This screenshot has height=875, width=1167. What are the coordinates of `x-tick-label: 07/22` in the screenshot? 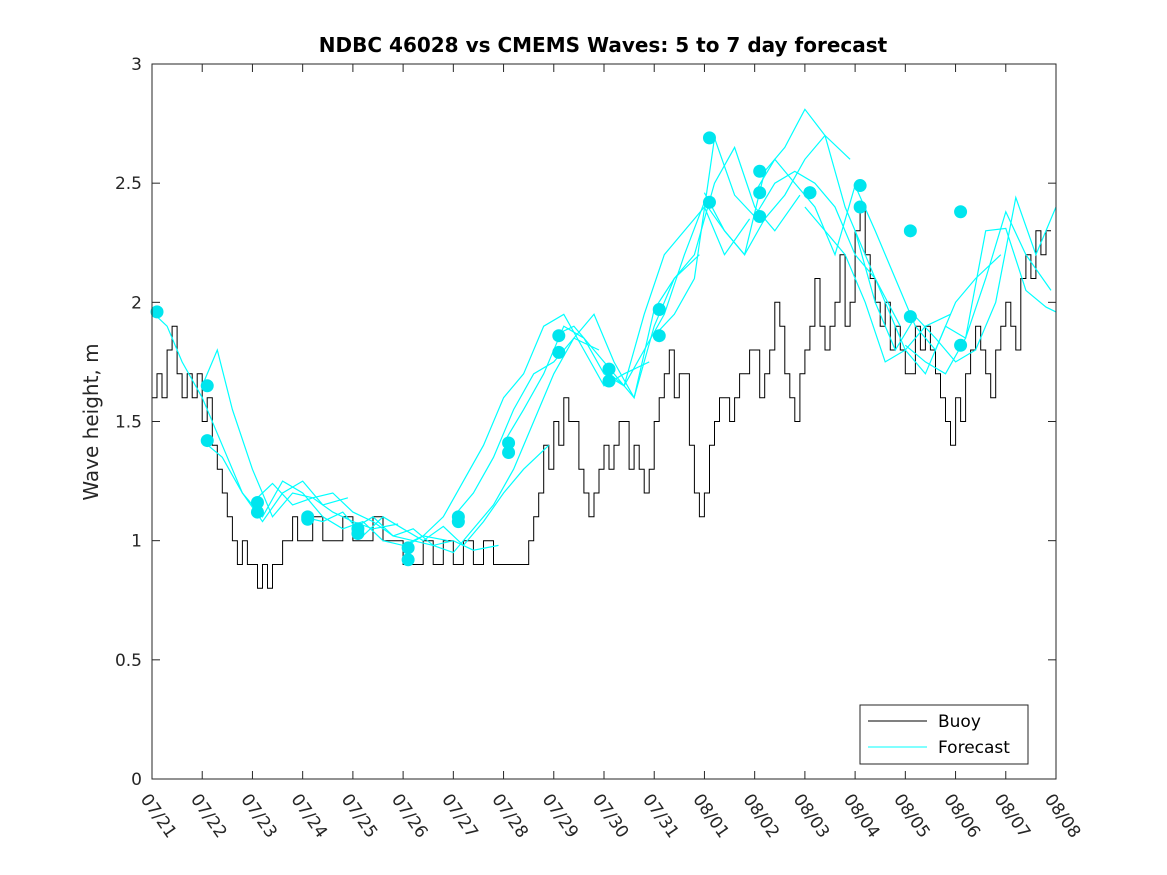 It's located at (208, 816).